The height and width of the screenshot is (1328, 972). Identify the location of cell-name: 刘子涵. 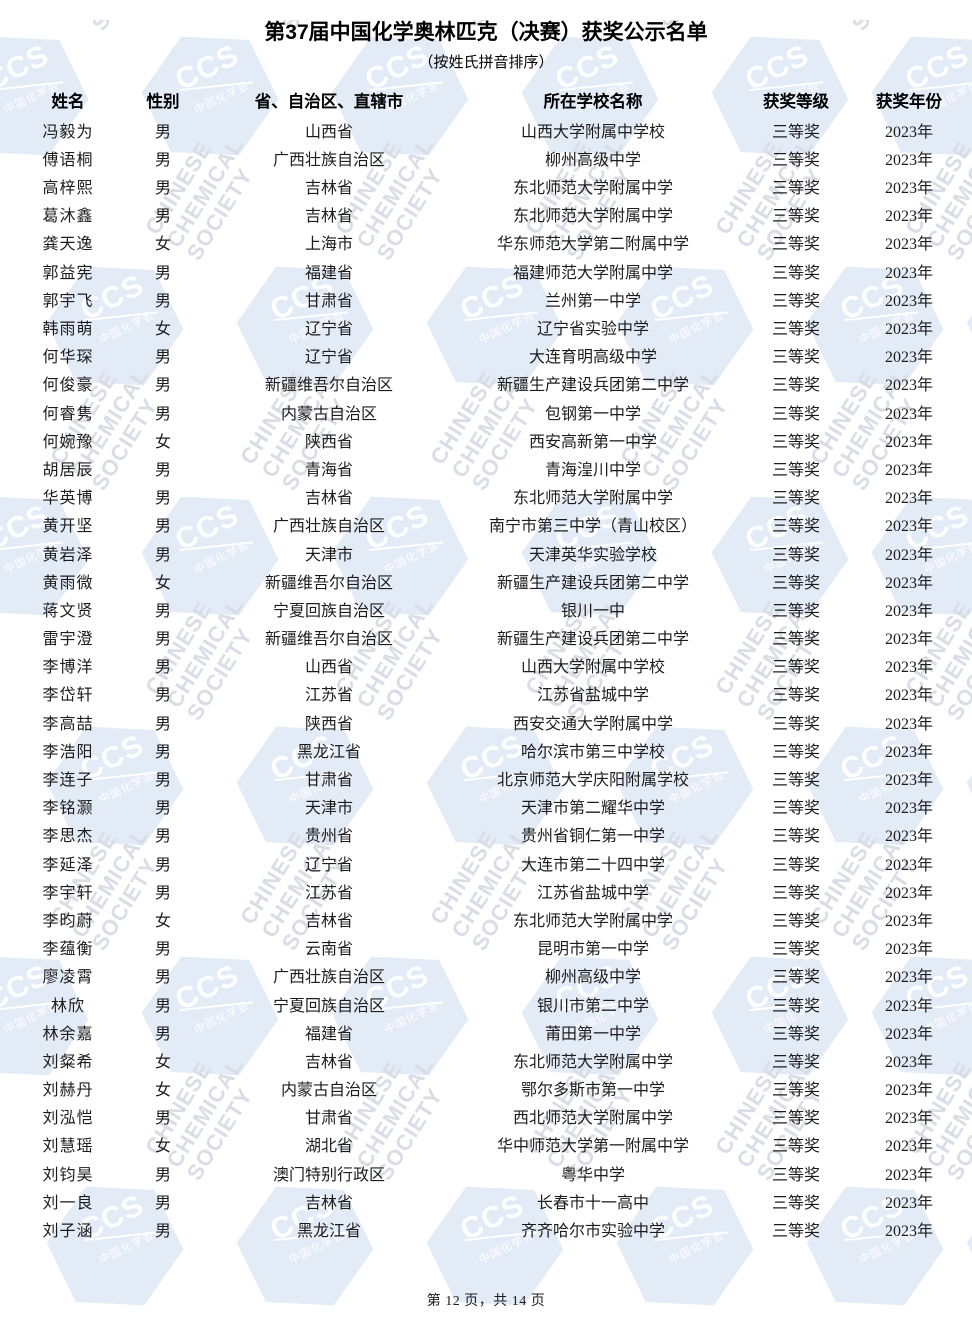
(68, 1231).